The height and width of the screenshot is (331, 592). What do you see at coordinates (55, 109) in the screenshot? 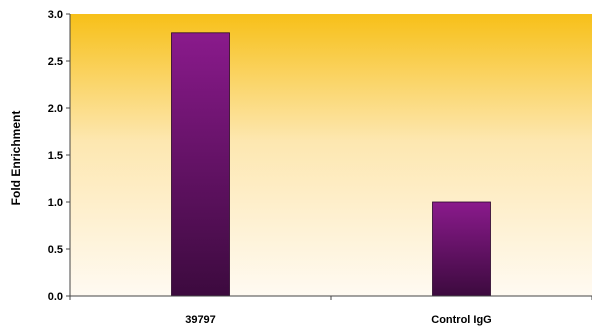
I see `y-tick-label: 2.0` at bounding box center [55, 109].